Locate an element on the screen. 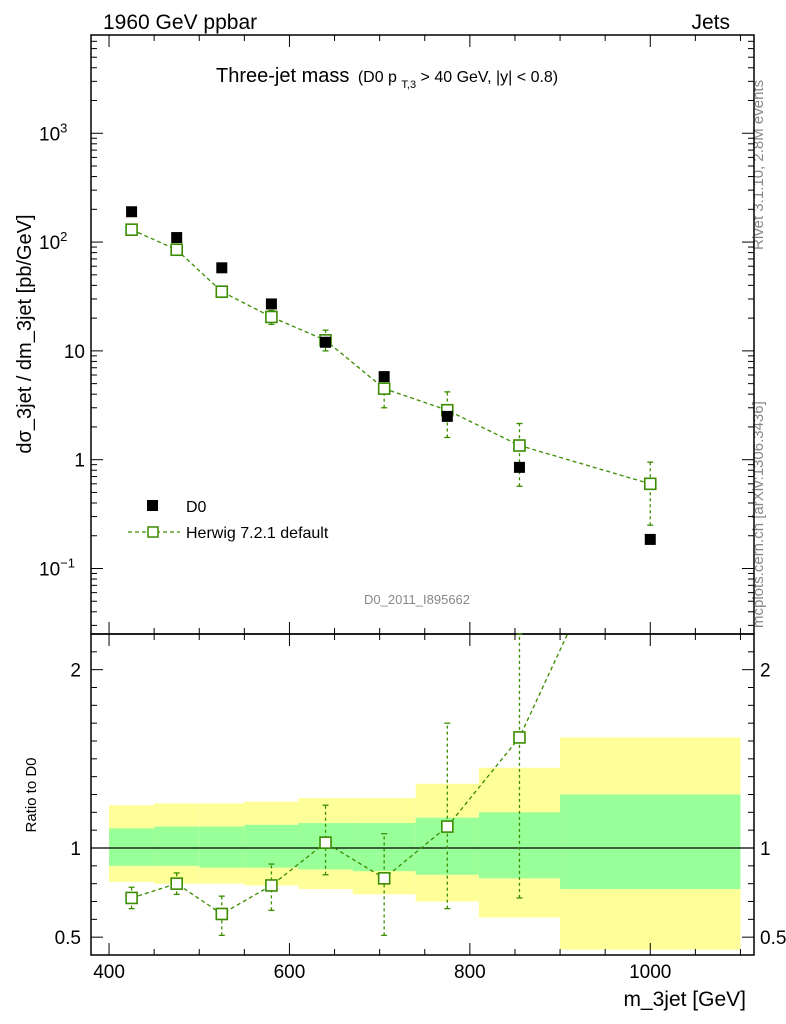 The height and width of the screenshot is (1024, 786). main-y-tick-label: 10³ is located at coordinates (53, 132).